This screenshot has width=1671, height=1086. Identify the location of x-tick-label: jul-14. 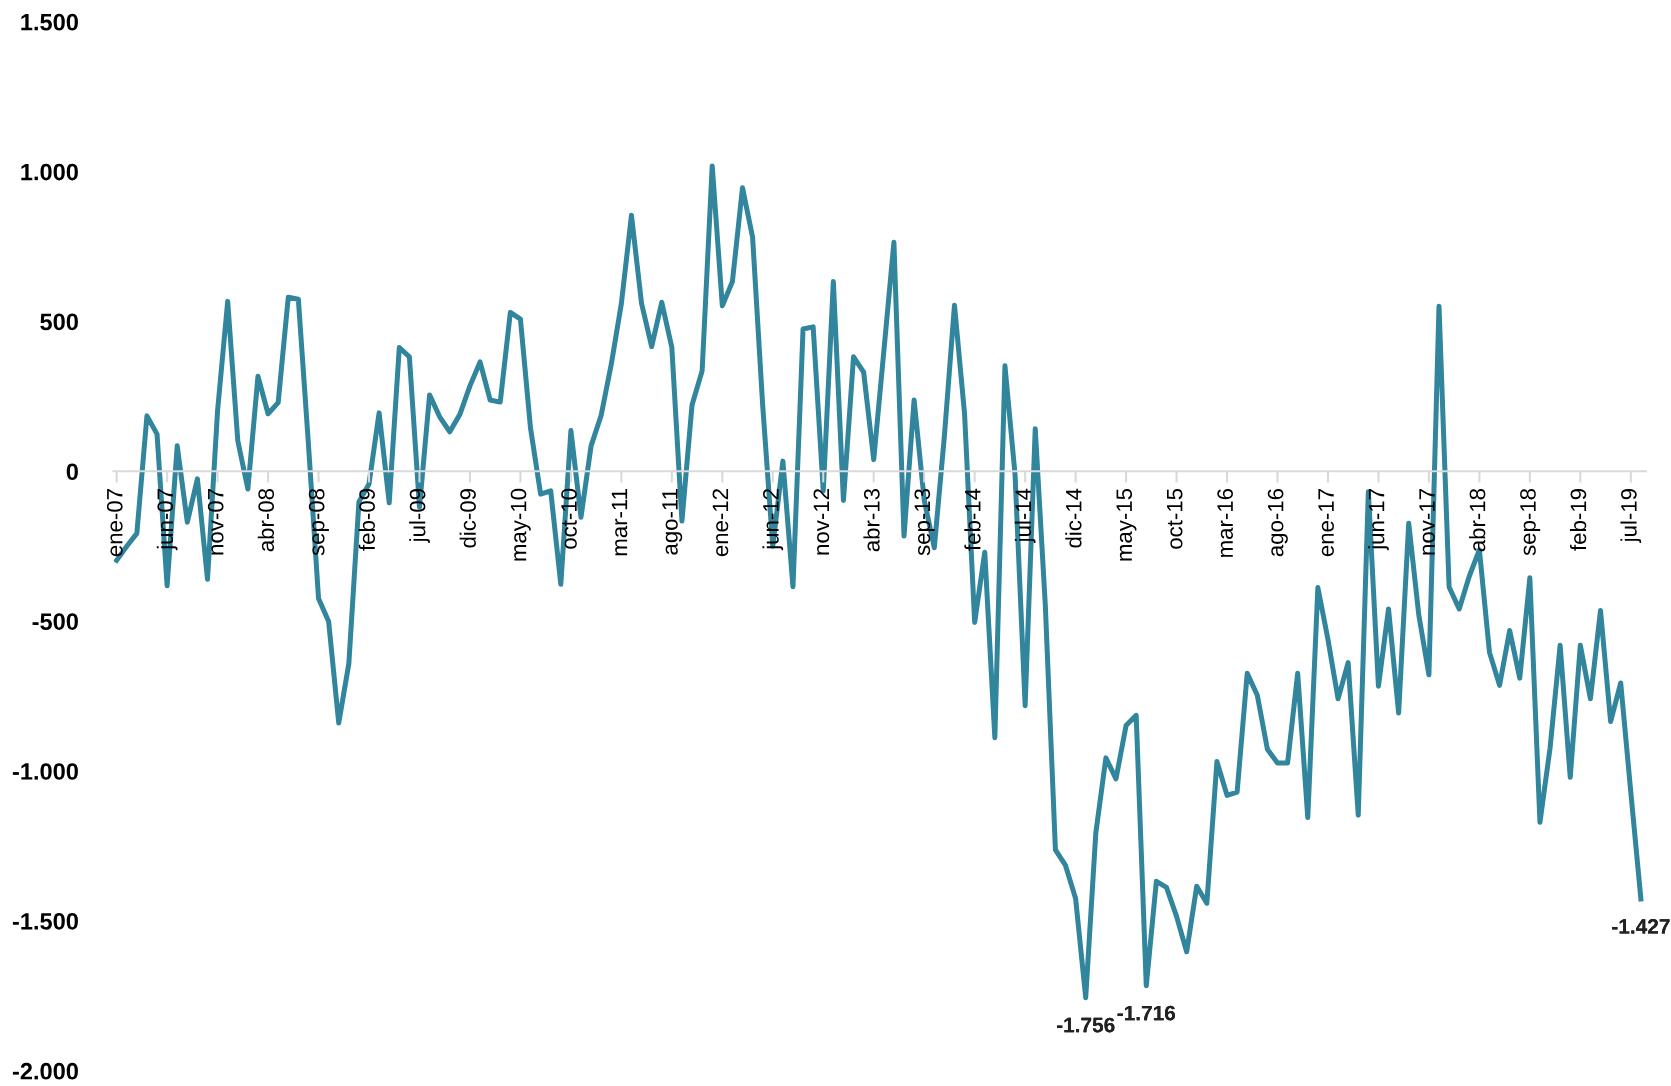
(1025, 515).